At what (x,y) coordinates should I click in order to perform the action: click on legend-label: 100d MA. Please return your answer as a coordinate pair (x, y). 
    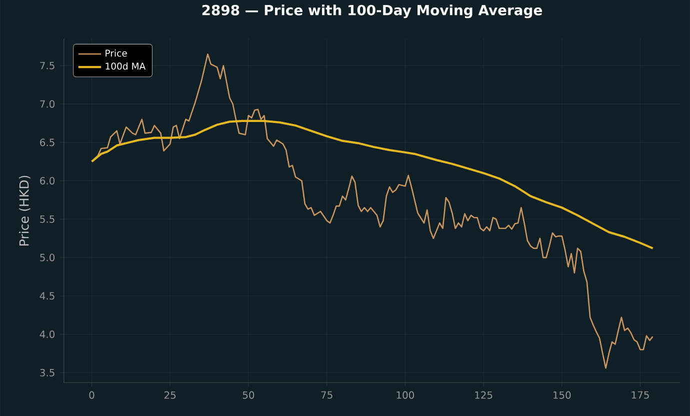
    Looking at the image, I should click on (126, 66).